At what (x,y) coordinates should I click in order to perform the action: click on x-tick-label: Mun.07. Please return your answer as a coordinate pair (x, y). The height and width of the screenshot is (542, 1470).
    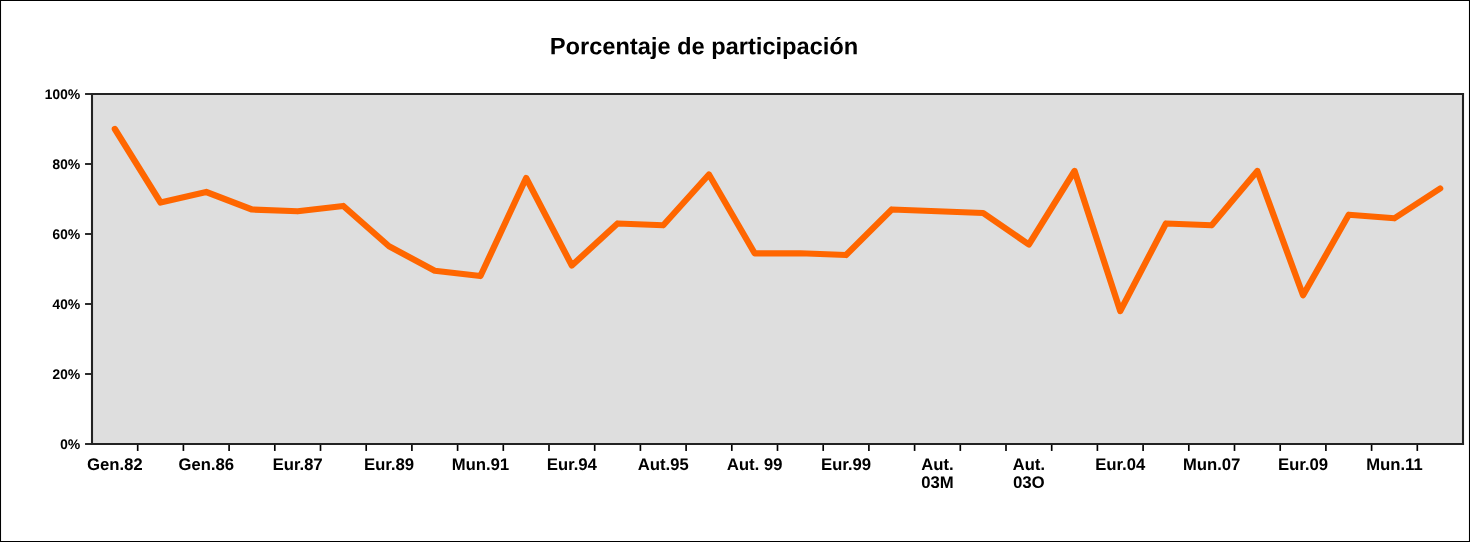
    Looking at the image, I should click on (1212, 464).